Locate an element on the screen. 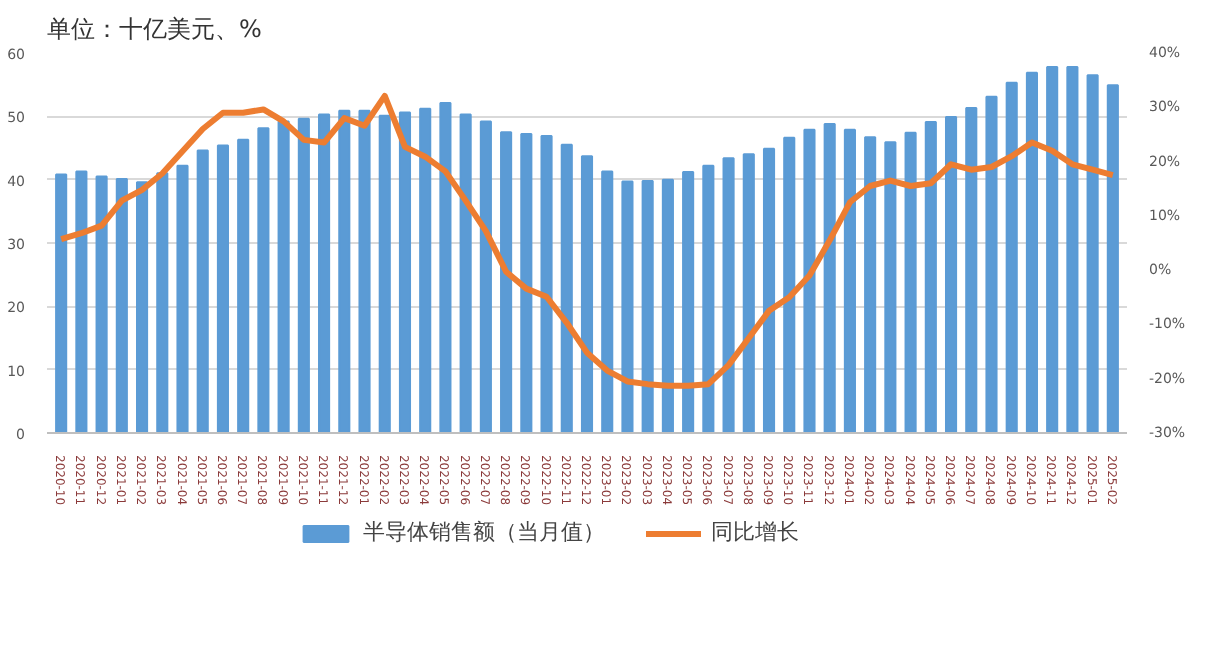 This screenshot has width=1228, height=648. legend-label: 同比增长 is located at coordinates (754, 532).